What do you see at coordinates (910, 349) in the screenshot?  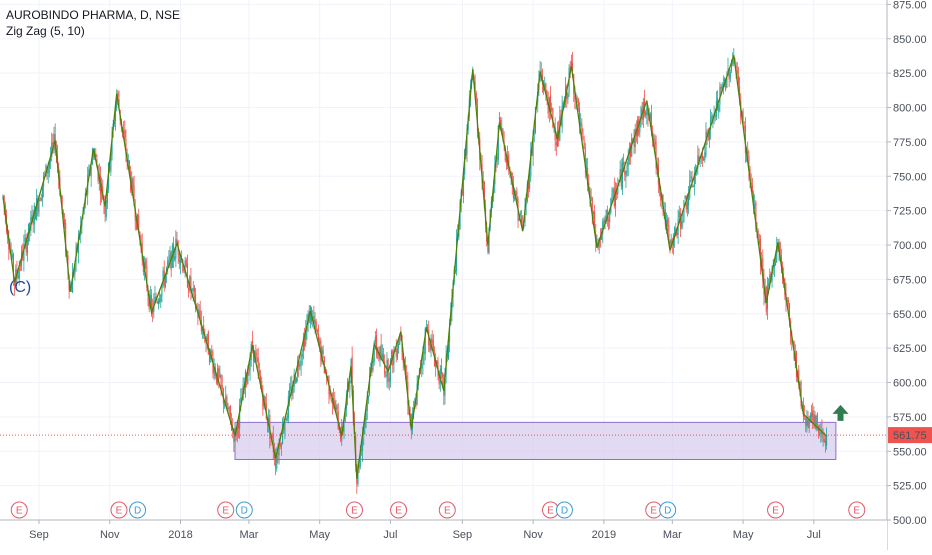 I see `y-tick-label: 625.00` at bounding box center [910, 349].